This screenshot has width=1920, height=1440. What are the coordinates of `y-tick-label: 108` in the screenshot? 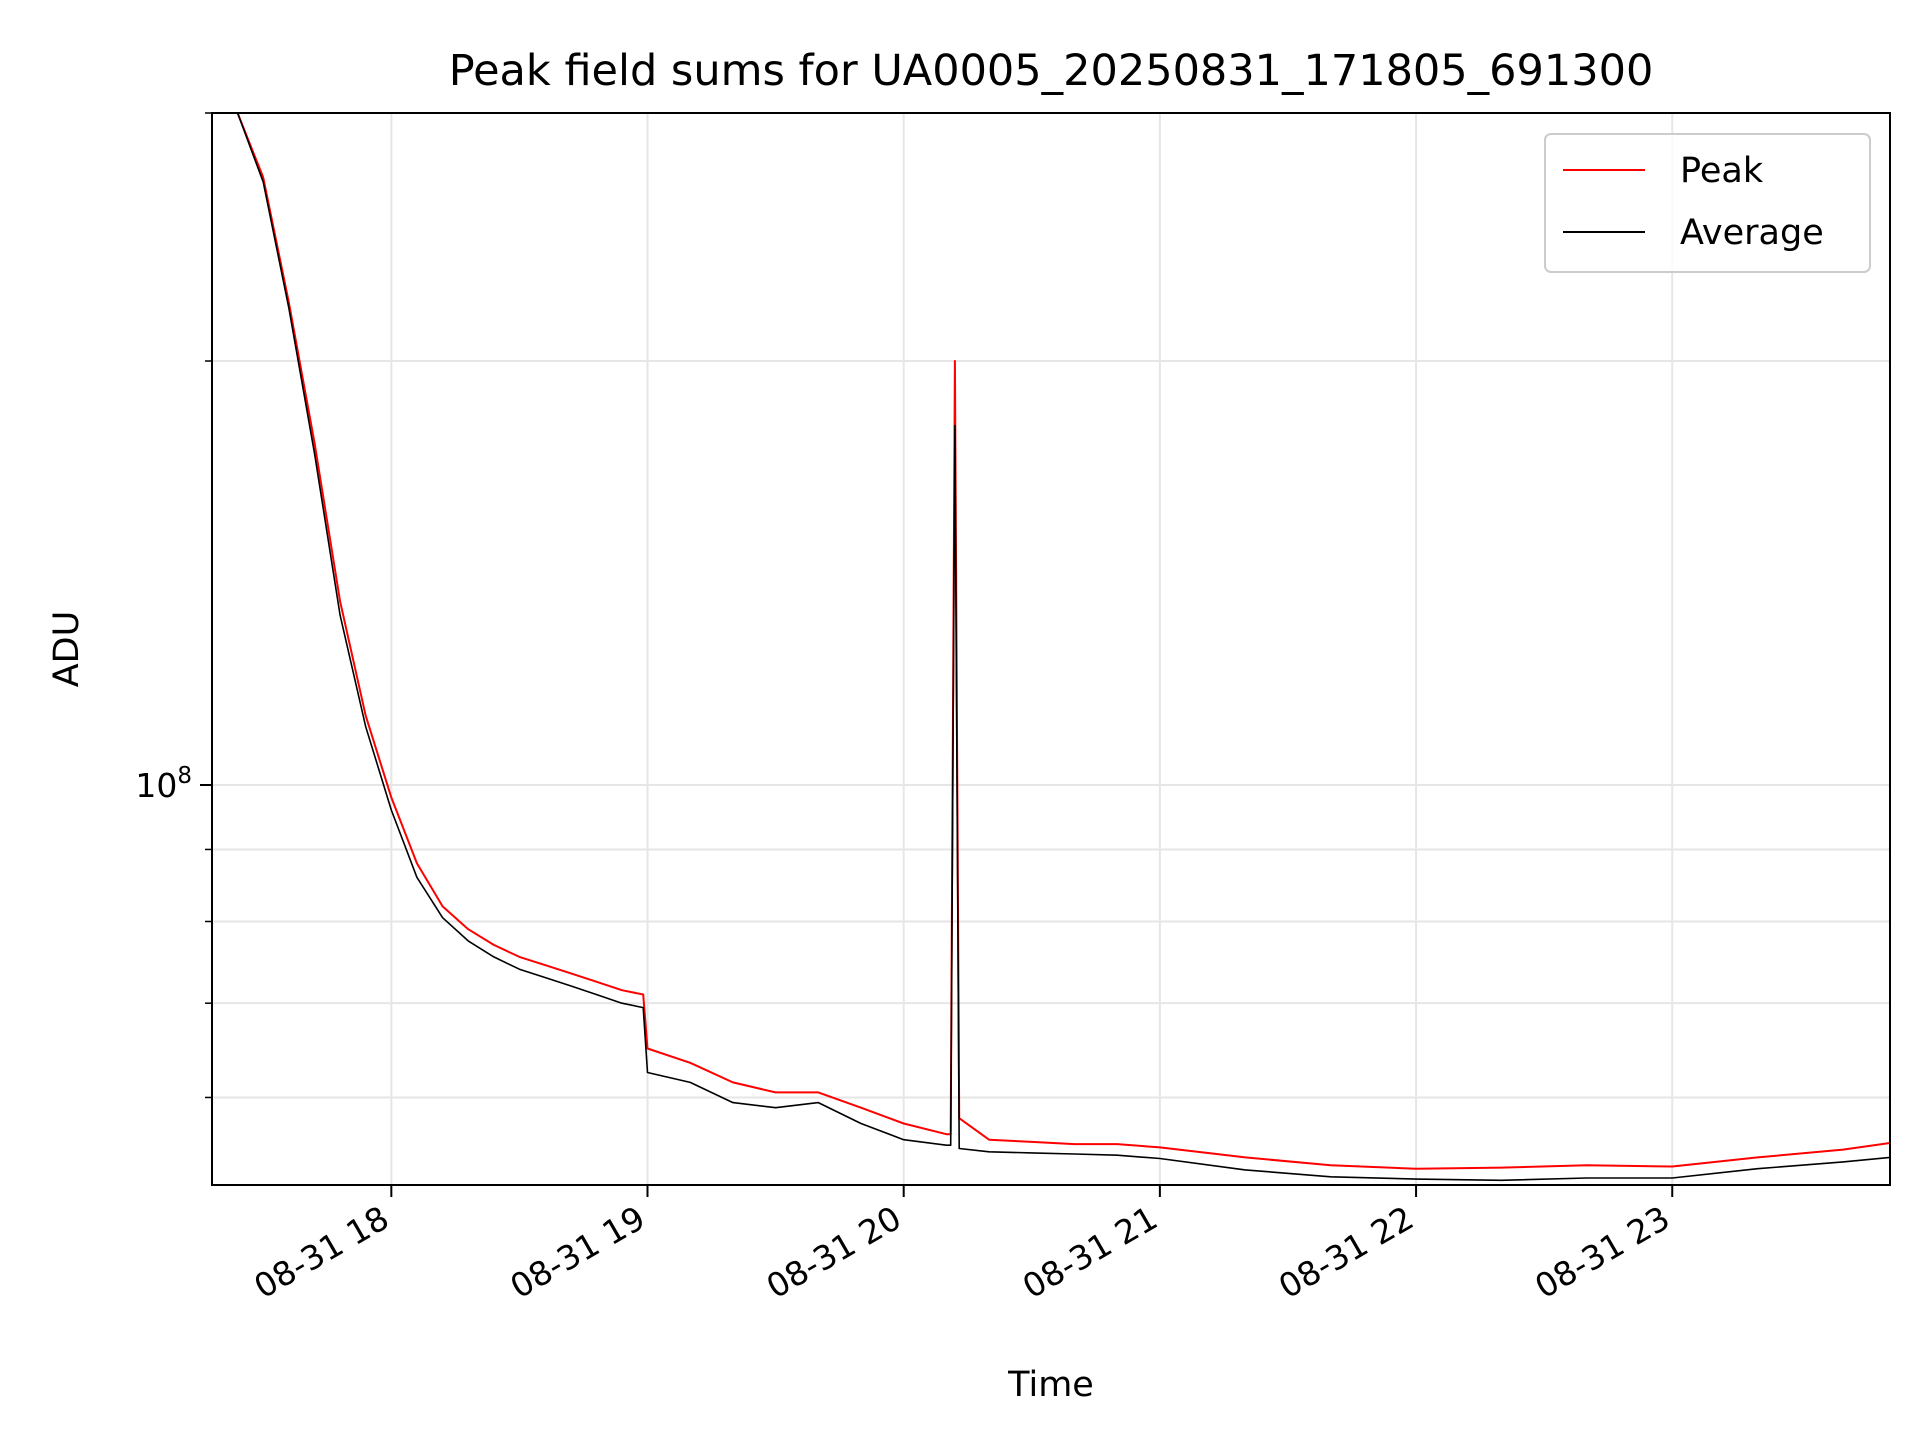 It's located at (163, 784).